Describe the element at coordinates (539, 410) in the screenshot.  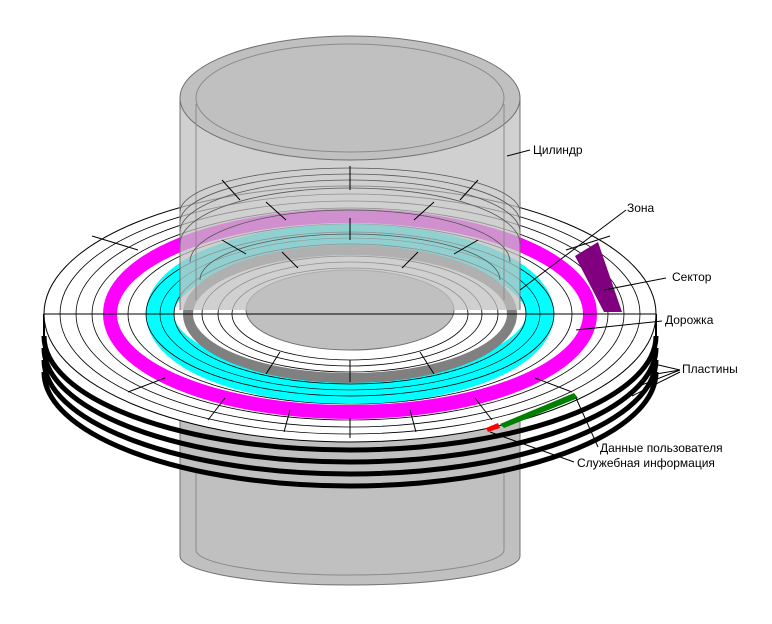
I see `user-data-block` at that location.